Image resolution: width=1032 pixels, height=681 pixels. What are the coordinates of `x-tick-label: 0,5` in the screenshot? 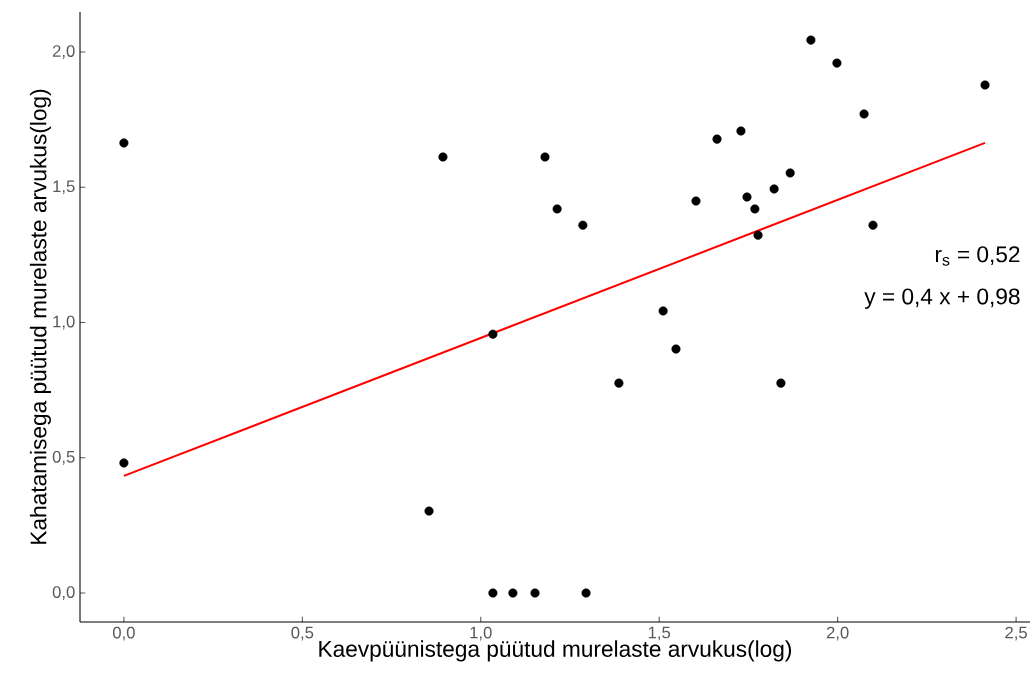 It's located at (302, 633).